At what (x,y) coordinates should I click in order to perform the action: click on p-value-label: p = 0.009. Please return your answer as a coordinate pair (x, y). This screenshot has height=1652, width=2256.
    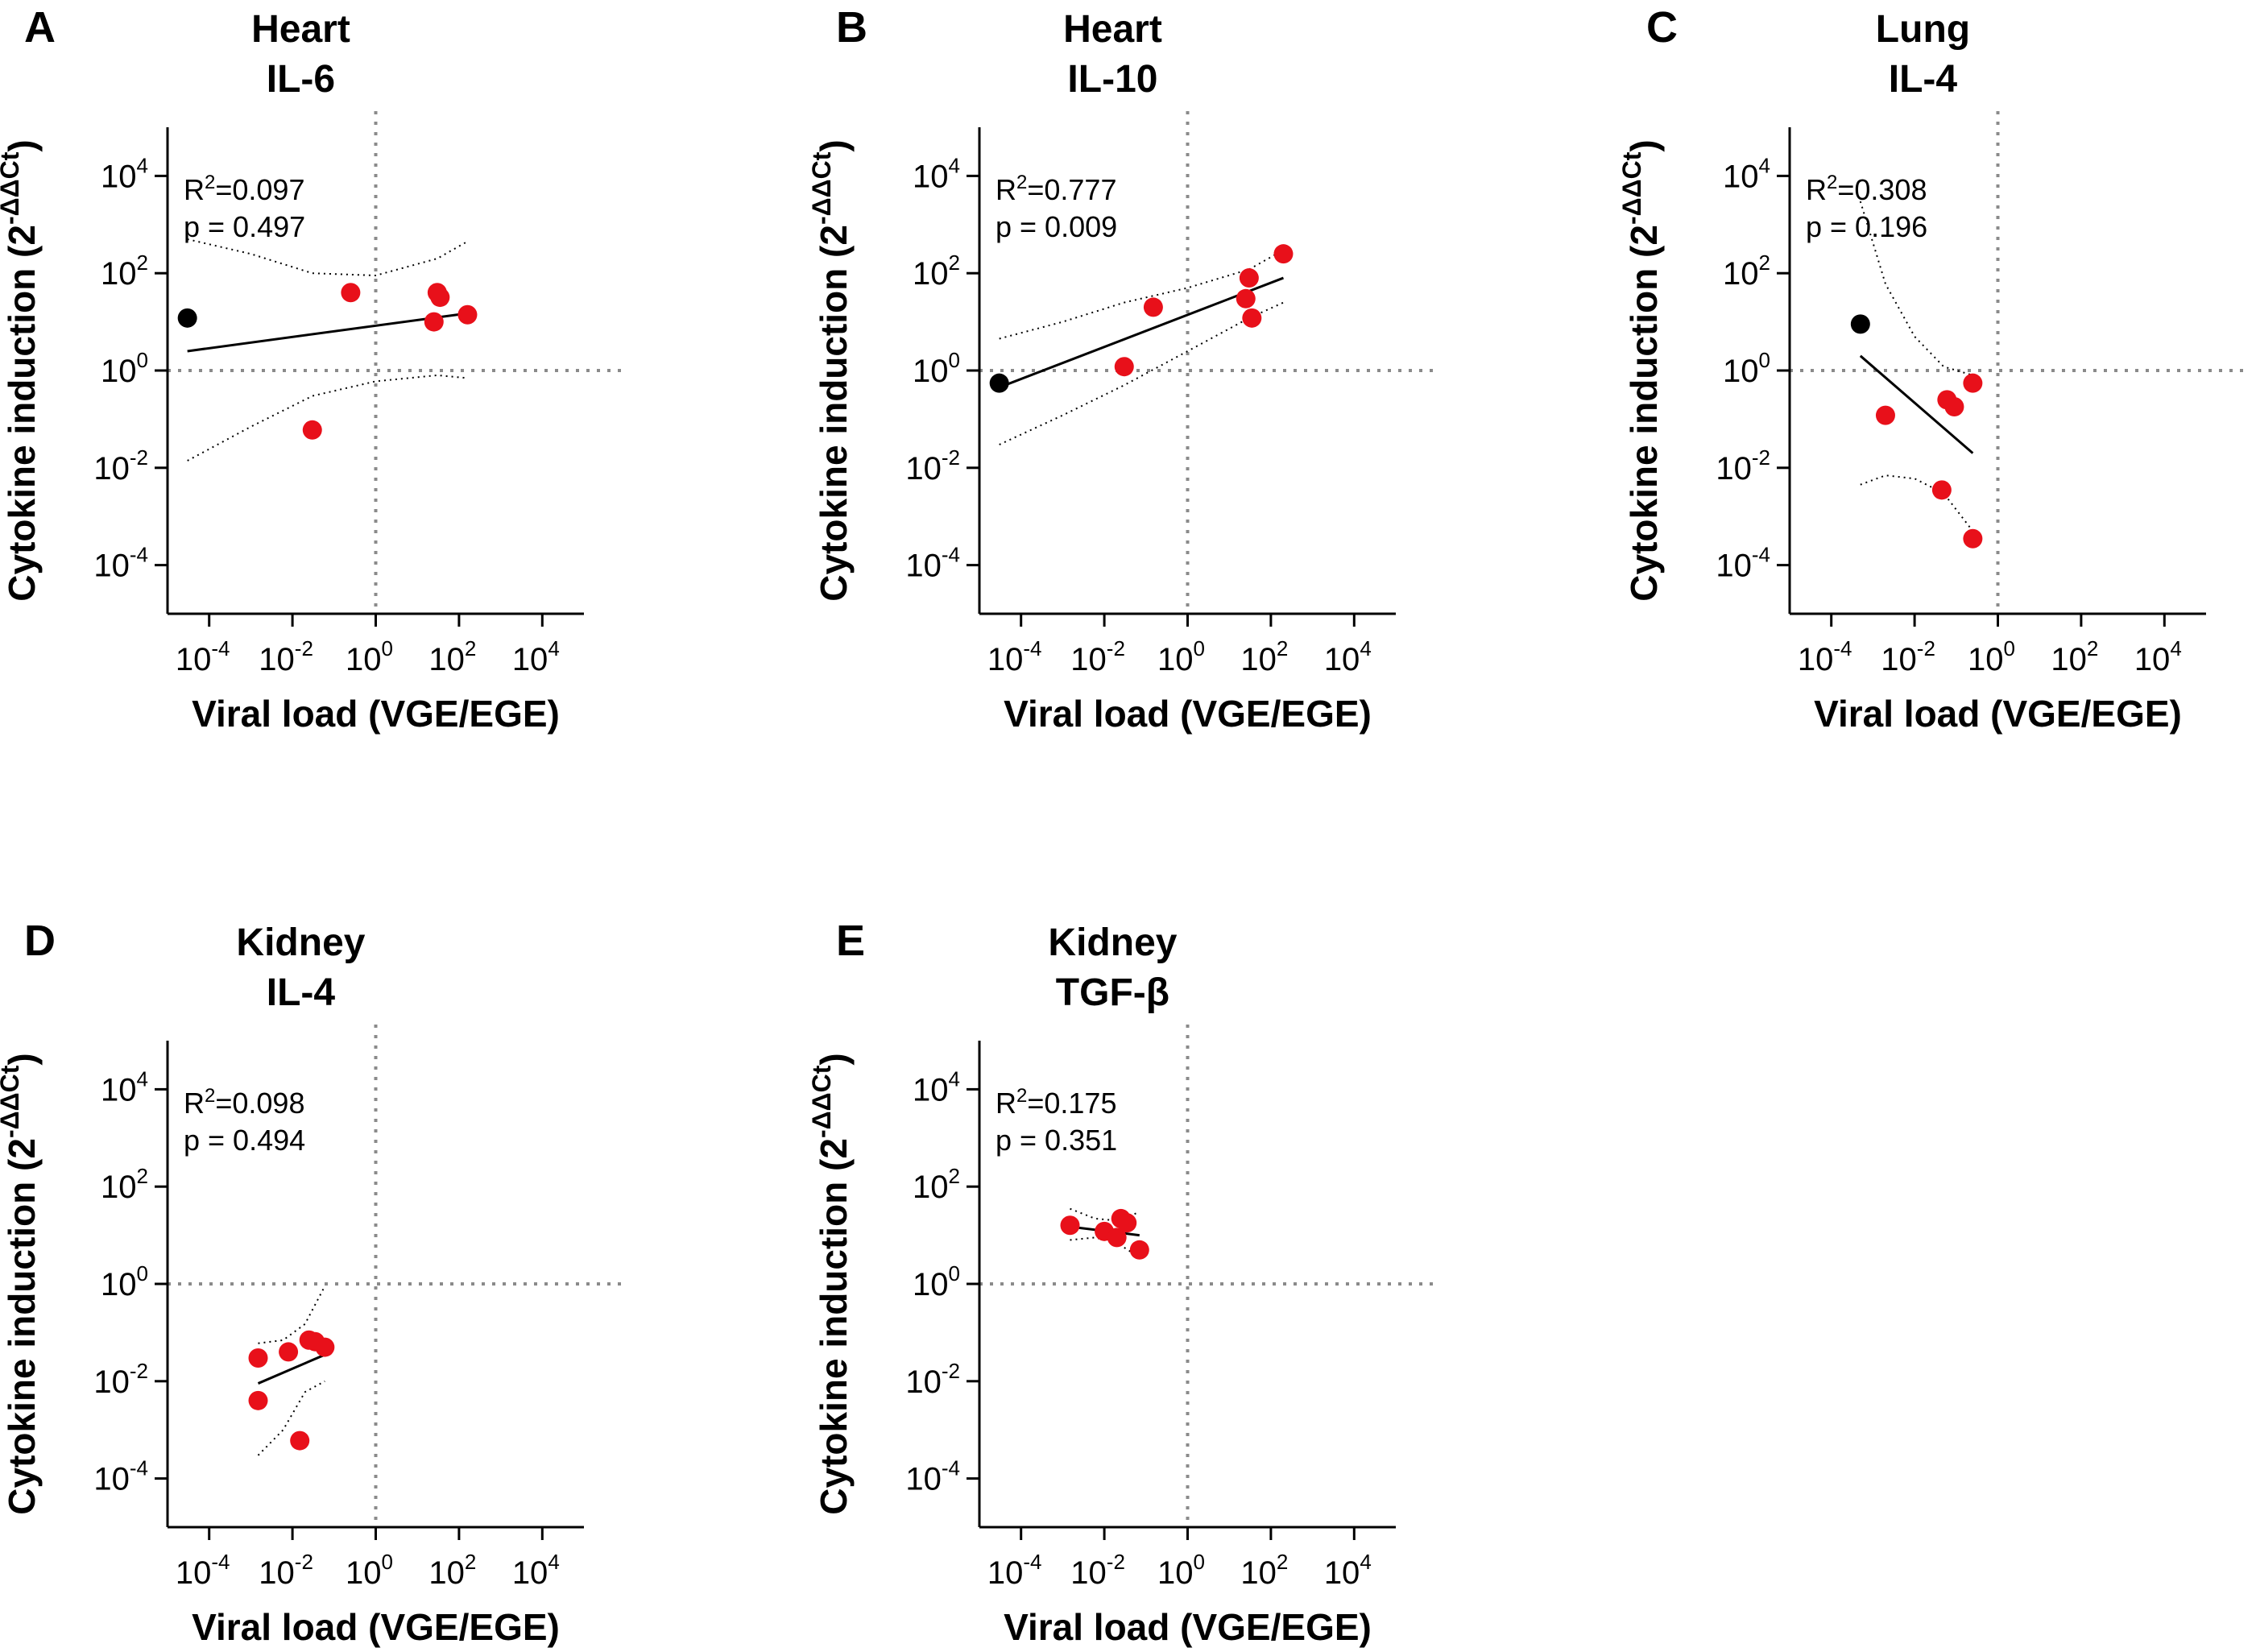
    Looking at the image, I should click on (1056, 226).